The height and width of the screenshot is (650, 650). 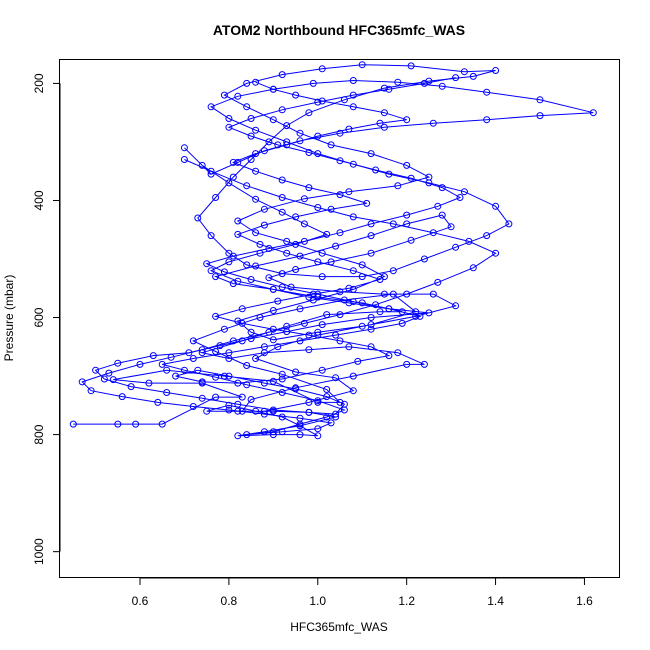 What do you see at coordinates (406, 601) in the screenshot?
I see `x-tick-label: 1.2` at bounding box center [406, 601].